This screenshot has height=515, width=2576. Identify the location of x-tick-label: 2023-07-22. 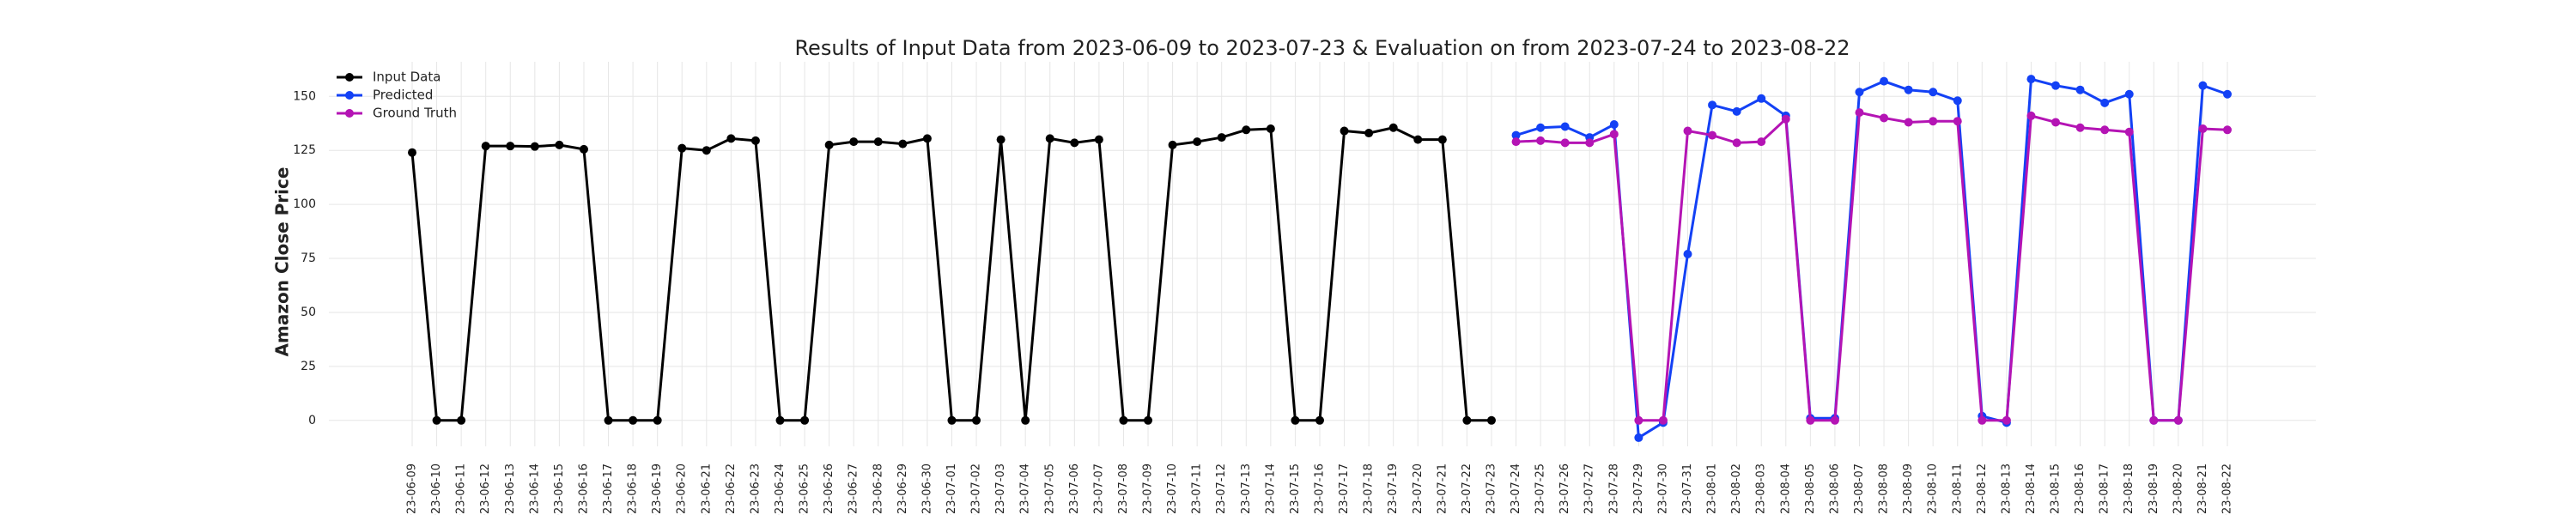
(1467, 489).